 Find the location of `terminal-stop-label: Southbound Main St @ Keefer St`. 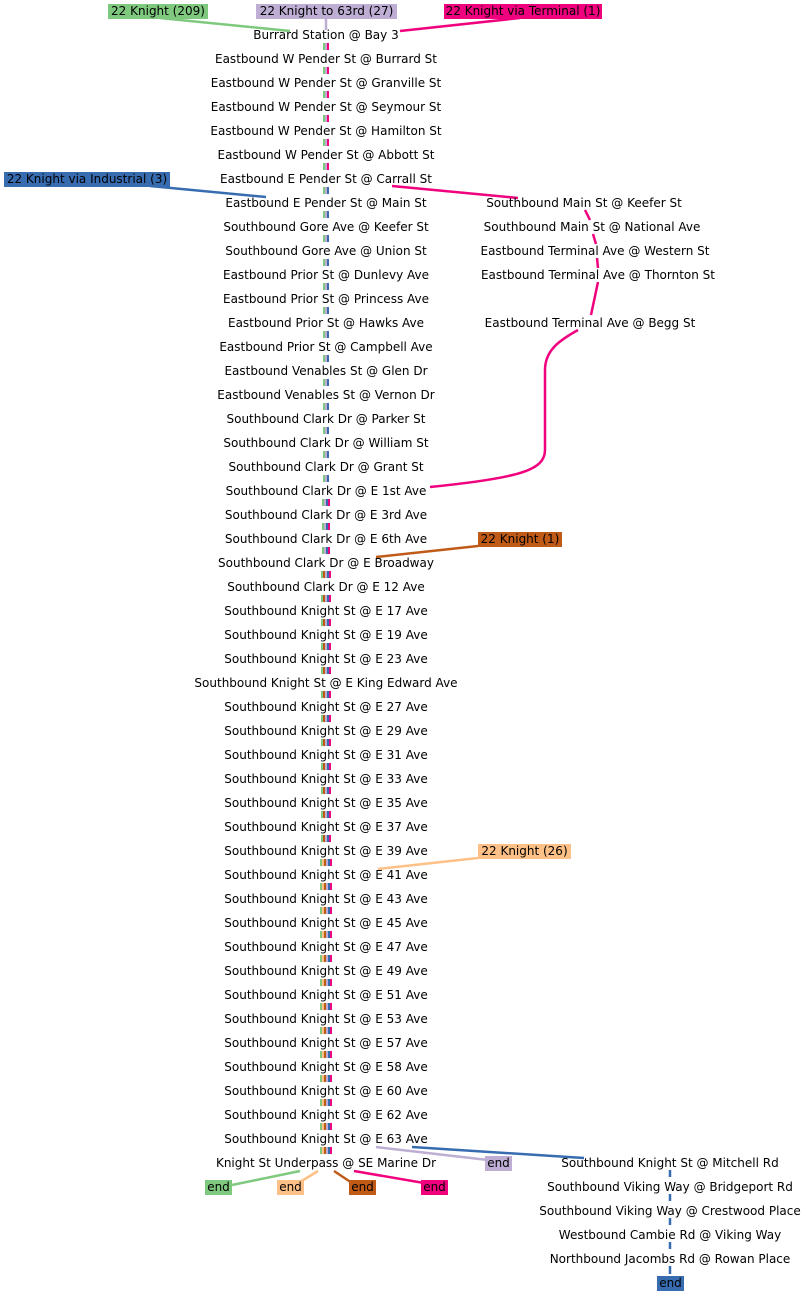

terminal-stop-label: Southbound Main St @ Keefer St is located at coordinates (584, 203).